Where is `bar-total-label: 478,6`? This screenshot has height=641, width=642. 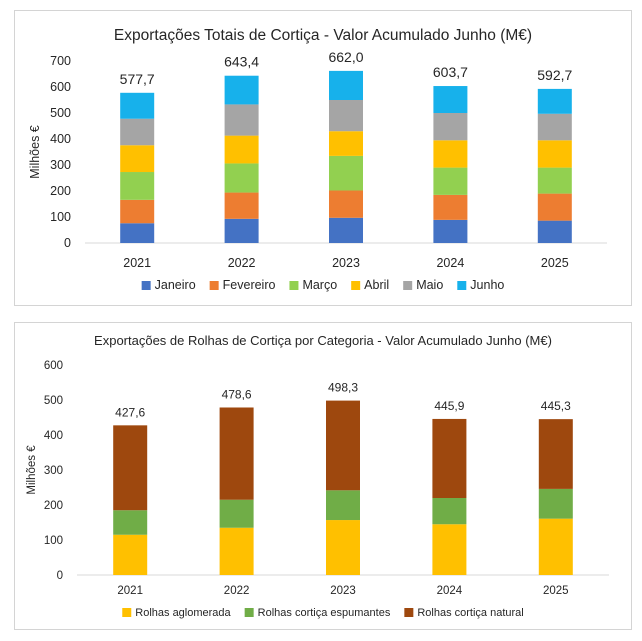
bar-total-label: 478,6 is located at coordinates (237, 394).